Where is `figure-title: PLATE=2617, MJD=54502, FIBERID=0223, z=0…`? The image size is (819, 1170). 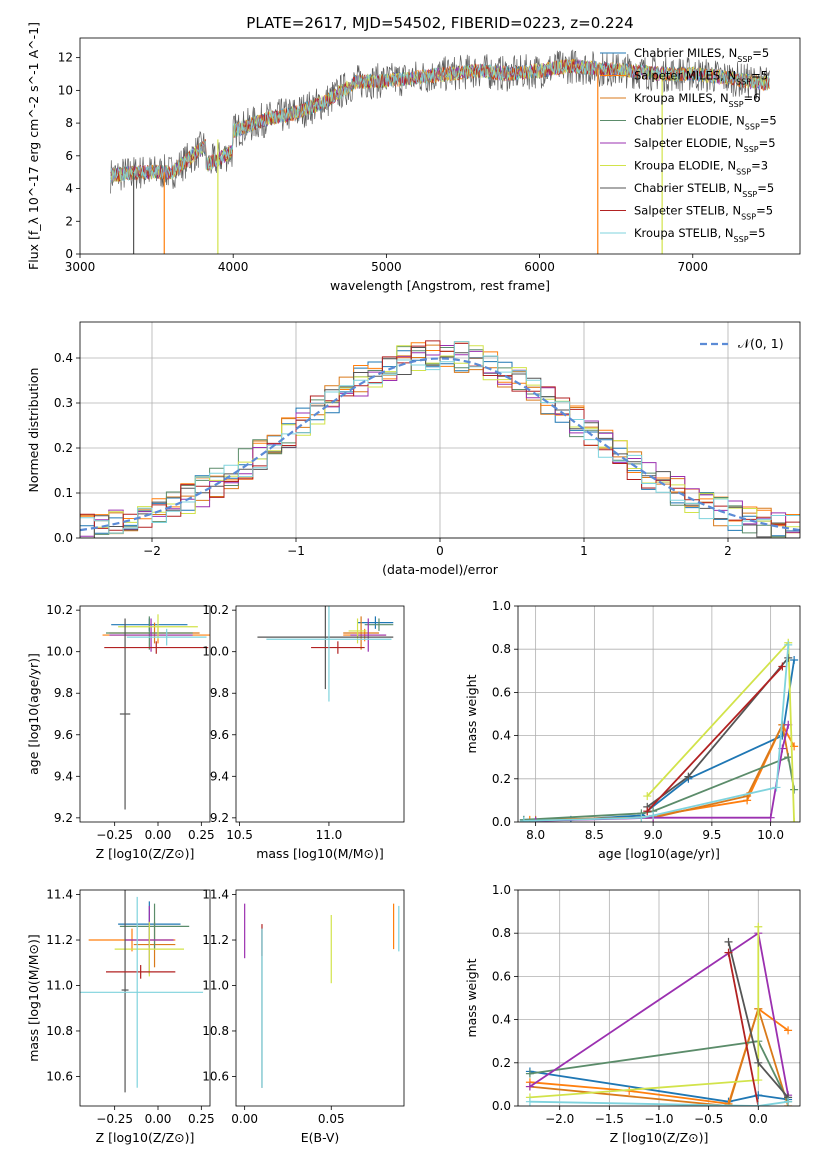 figure-title: PLATE=2617, MJD=54502, FIBERID=0223, z=0… is located at coordinates (439, 23).